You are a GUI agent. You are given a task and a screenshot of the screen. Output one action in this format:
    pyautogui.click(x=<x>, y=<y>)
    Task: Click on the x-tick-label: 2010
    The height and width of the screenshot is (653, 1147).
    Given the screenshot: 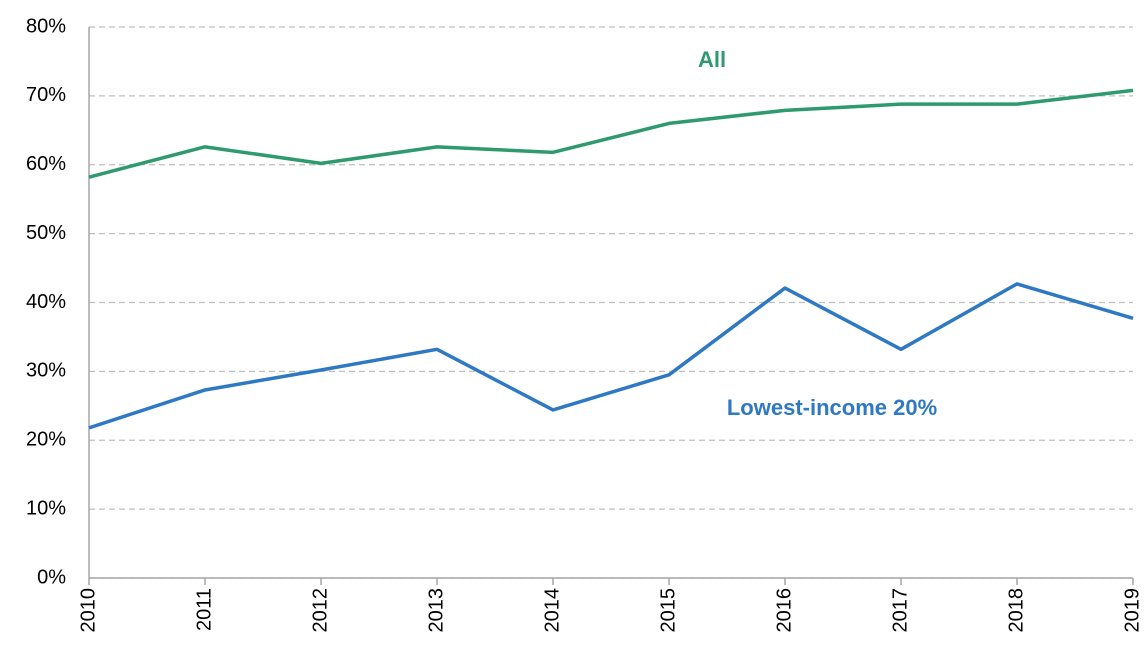 What is the action you would take?
    pyautogui.click(x=88, y=610)
    